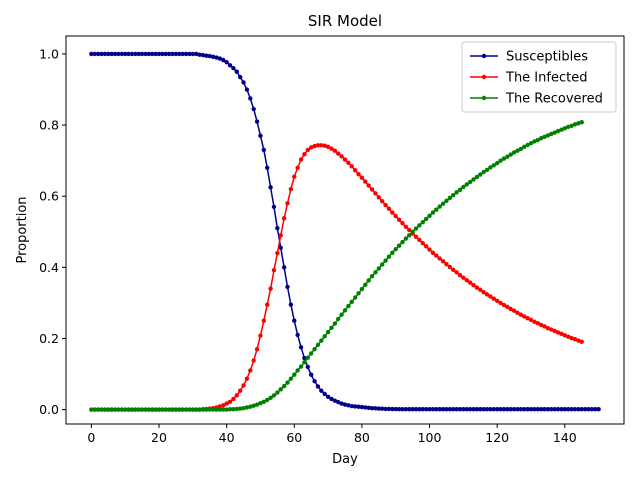  I want to click on legend-item: Susceptibles, so click(529, 57).